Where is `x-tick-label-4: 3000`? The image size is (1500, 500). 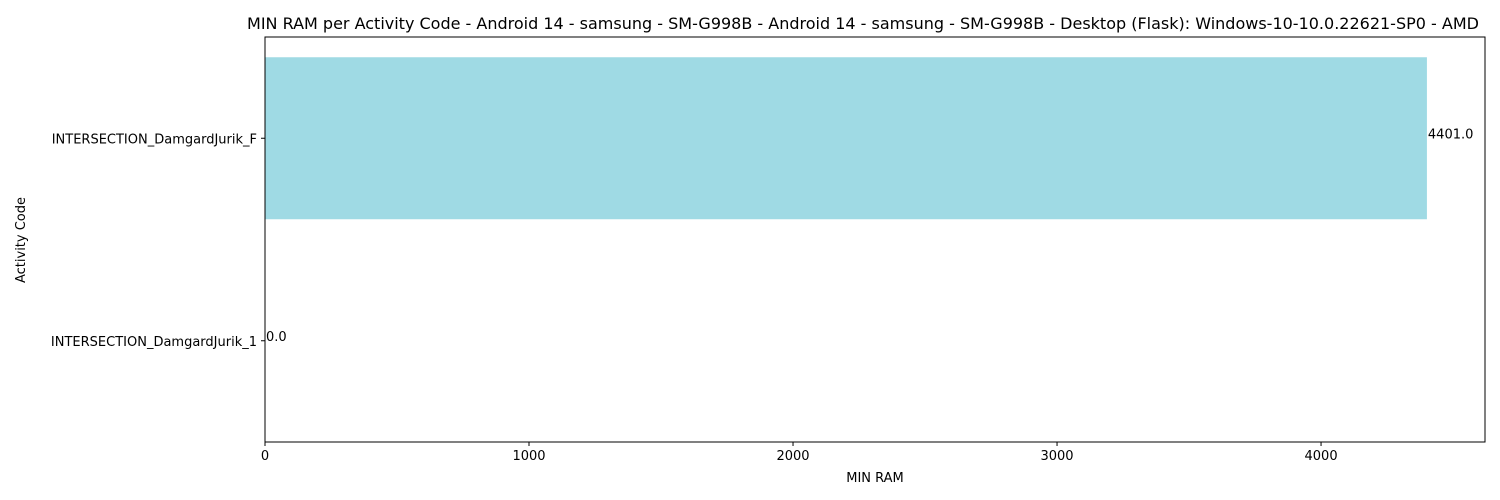 x-tick-label-4: 3000 is located at coordinates (1056, 456).